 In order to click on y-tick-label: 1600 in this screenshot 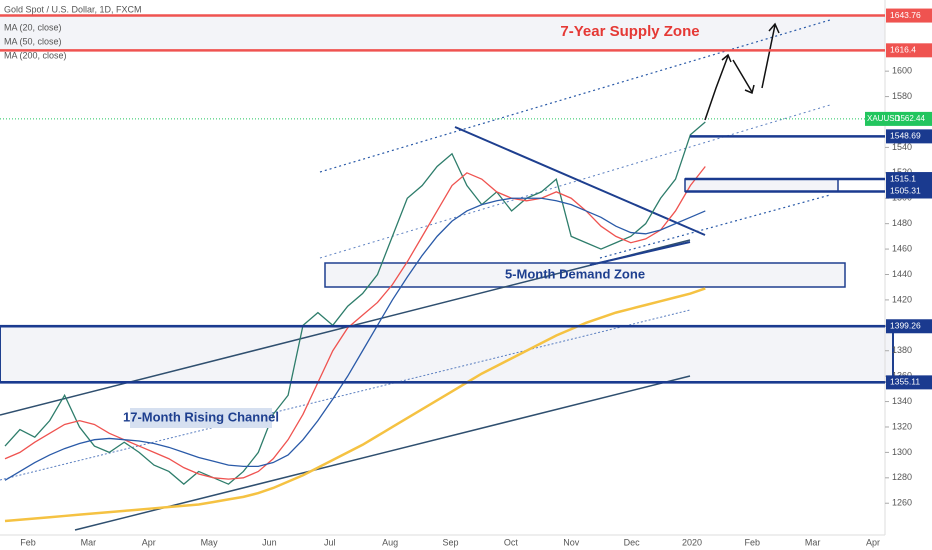, I will do `click(902, 71)`.